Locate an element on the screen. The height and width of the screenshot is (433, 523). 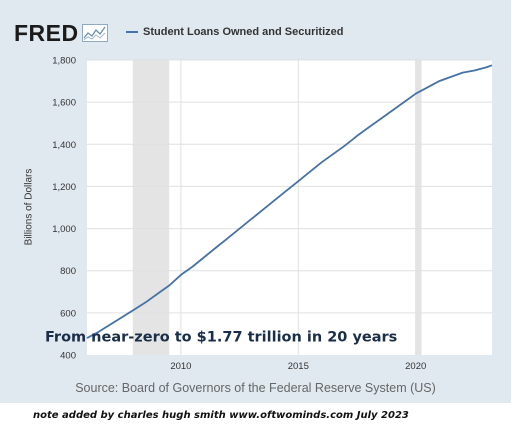
fred-chart-icon is located at coordinates (94, 33).